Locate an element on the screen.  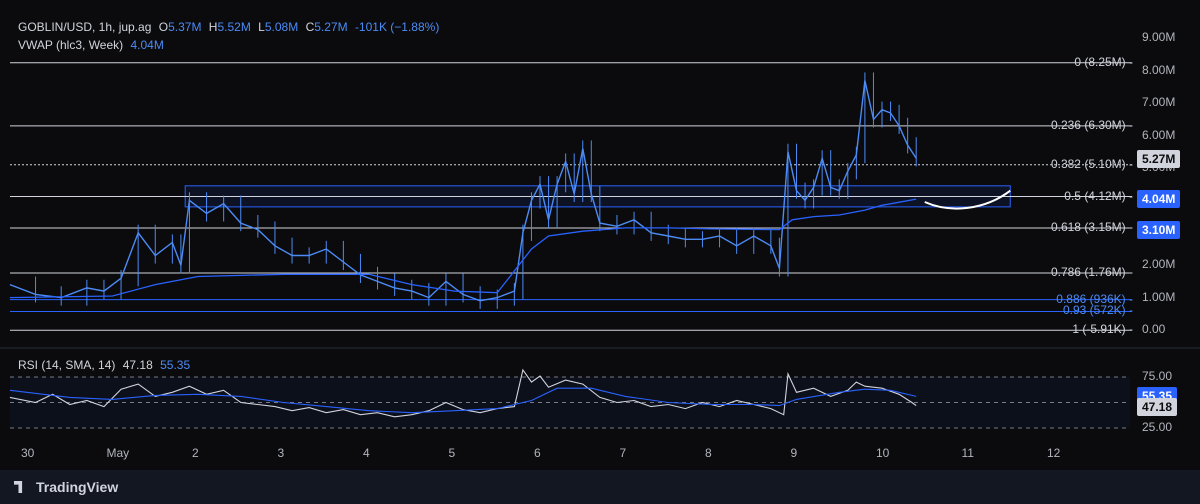
legend-rsi-row: RSI (14, SMA, 14) 47.18 55.35 is located at coordinates (106, 365).